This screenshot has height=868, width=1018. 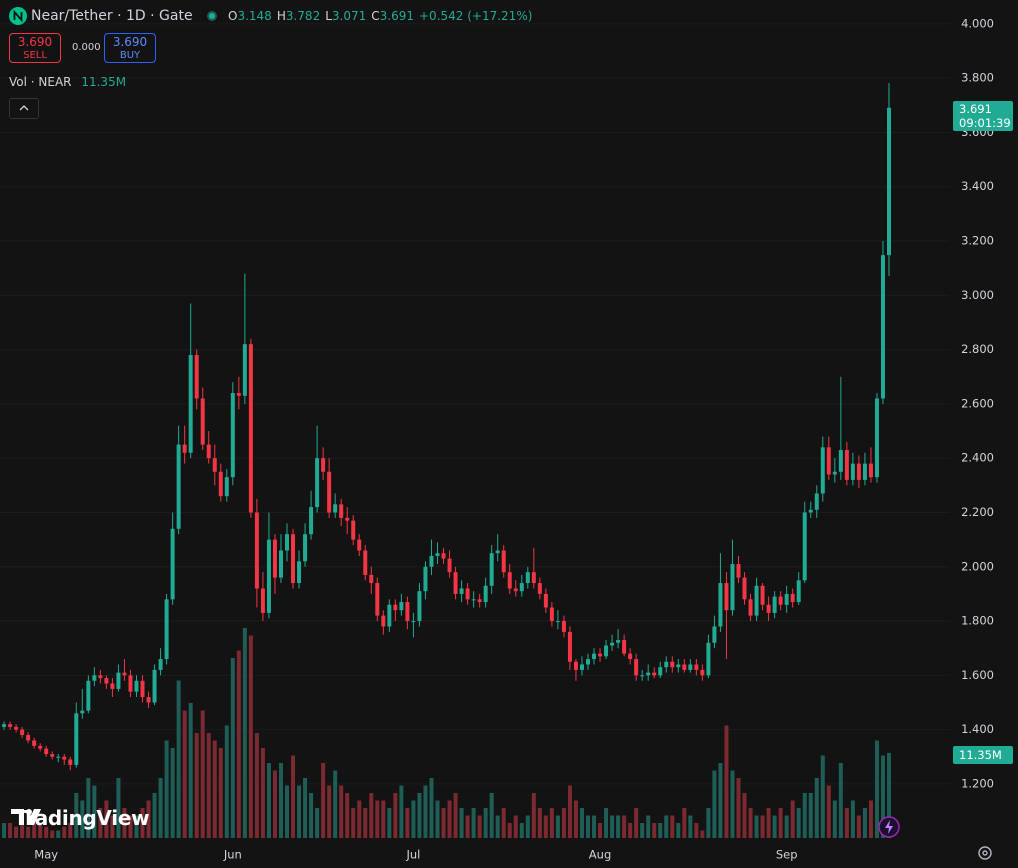 I want to click on price-tag: 3.691 09:01:39, so click(x=983, y=116).